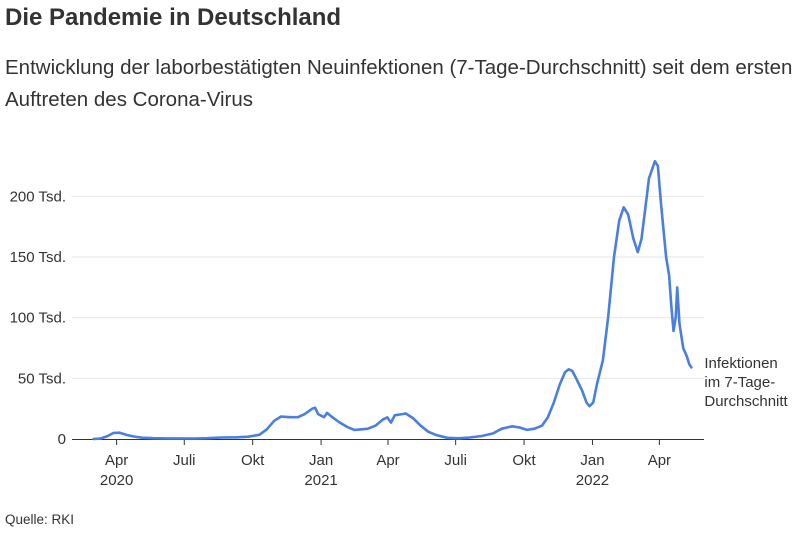  Describe the element at coordinates (740, 363) in the screenshot. I see `series-label-line: Infektionen` at that location.